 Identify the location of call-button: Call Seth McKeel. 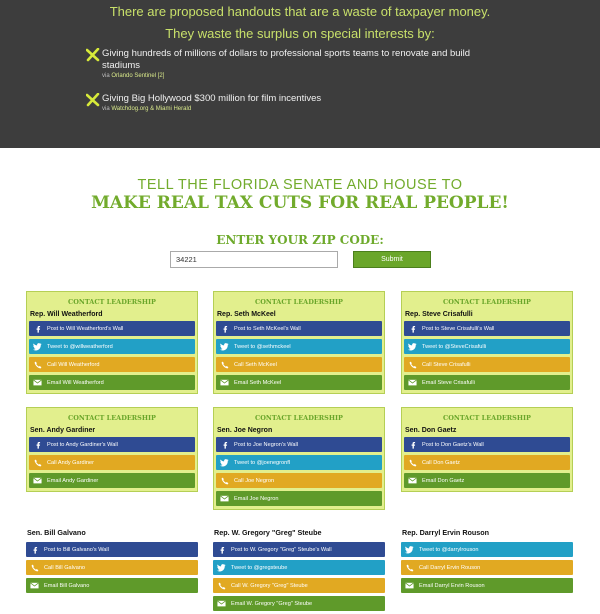
(299, 364).